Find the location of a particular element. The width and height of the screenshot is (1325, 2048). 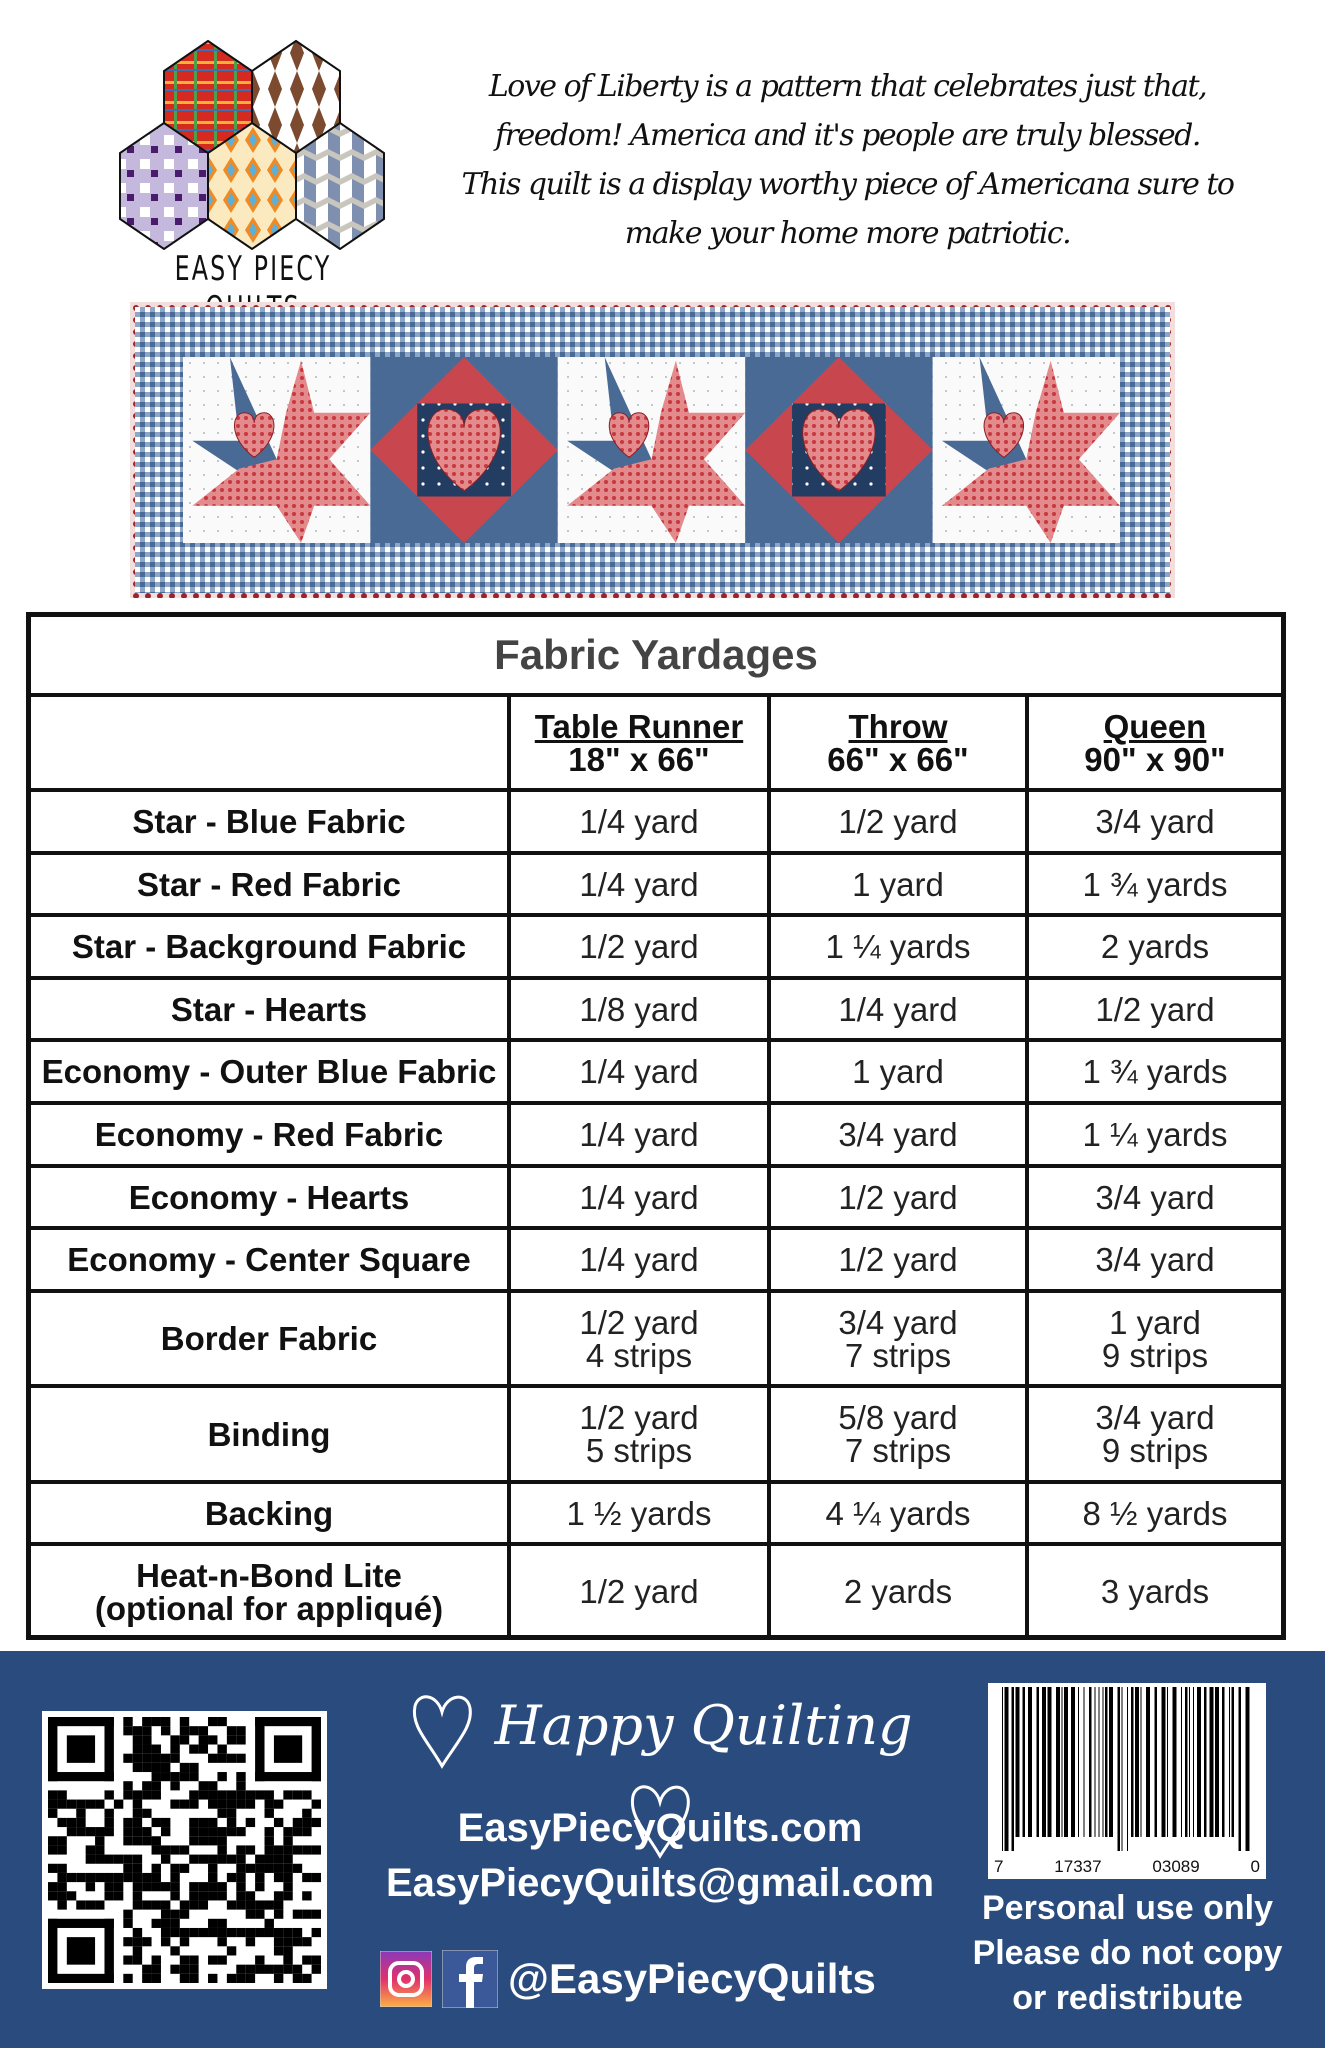

yardage-cell: 1 ¼ yards is located at coordinates (896, 946).